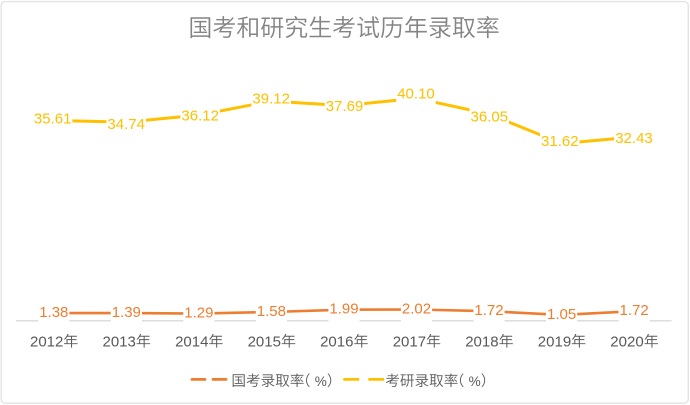 The width and height of the screenshot is (690, 405). Describe the element at coordinates (336, 342) in the screenshot. I see `svg-text: 2016` at that location.